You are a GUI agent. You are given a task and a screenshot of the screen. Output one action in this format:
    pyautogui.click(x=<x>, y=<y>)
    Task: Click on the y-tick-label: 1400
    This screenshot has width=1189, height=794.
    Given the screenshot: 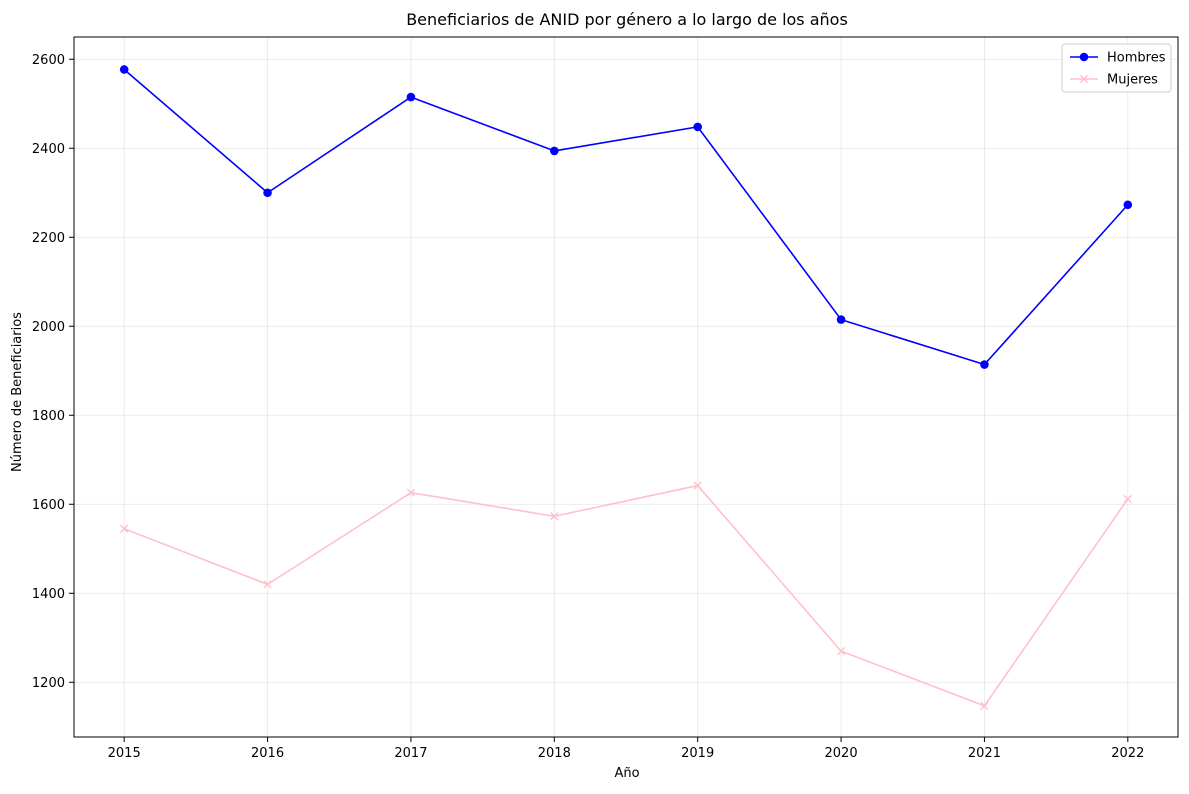 What is the action you would take?
    pyautogui.click(x=48, y=594)
    